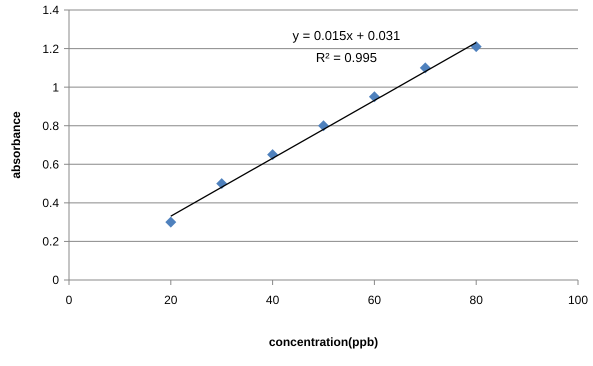  What do you see at coordinates (346, 57) in the screenshot?
I see `annotation: R² = 0.995` at bounding box center [346, 57].